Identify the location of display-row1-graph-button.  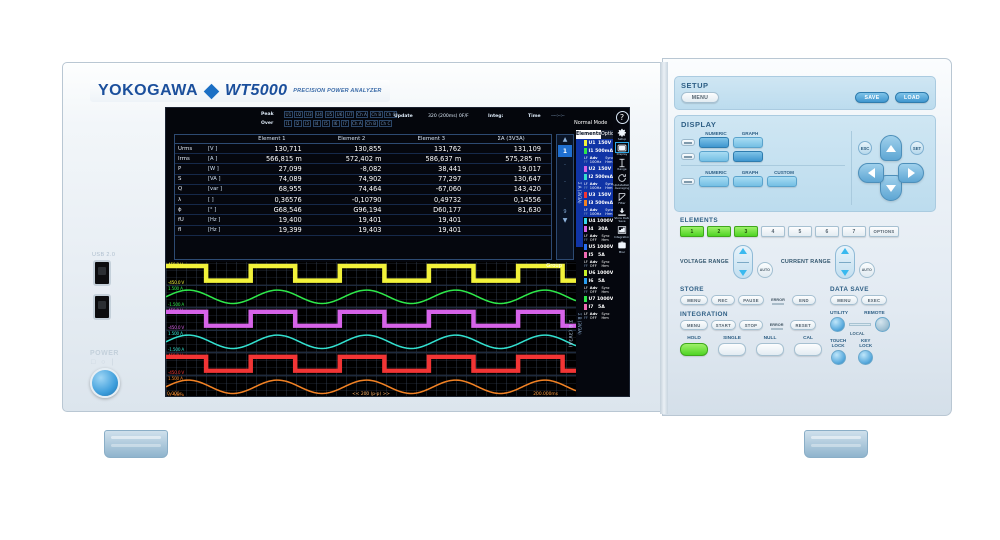
(748, 142).